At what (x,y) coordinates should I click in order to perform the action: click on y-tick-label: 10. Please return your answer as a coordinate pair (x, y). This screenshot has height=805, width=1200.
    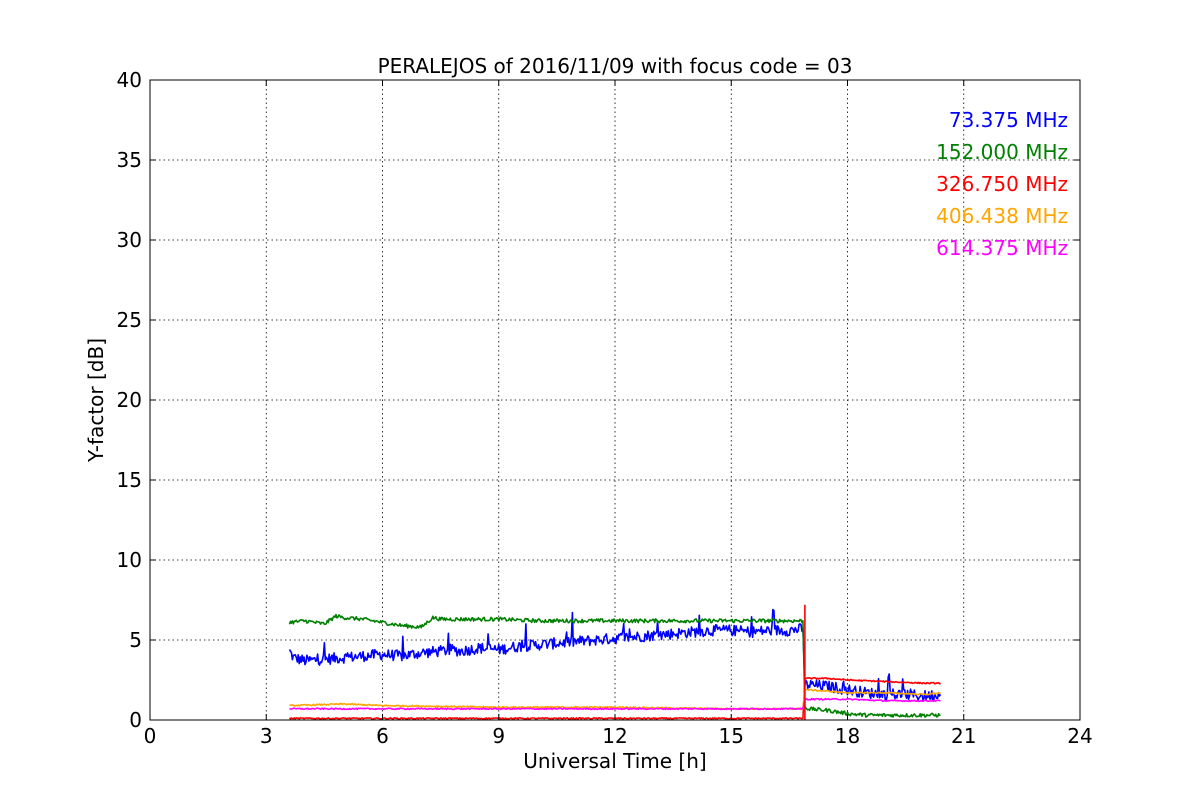
    Looking at the image, I should click on (129, 560).